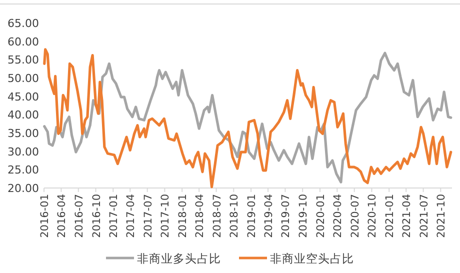 The width and height of the screenshot is (460, 273). Describe the element at coordinates (183, 216) in the screenshot. I see `x-tick-label: 2018-01` at that location.